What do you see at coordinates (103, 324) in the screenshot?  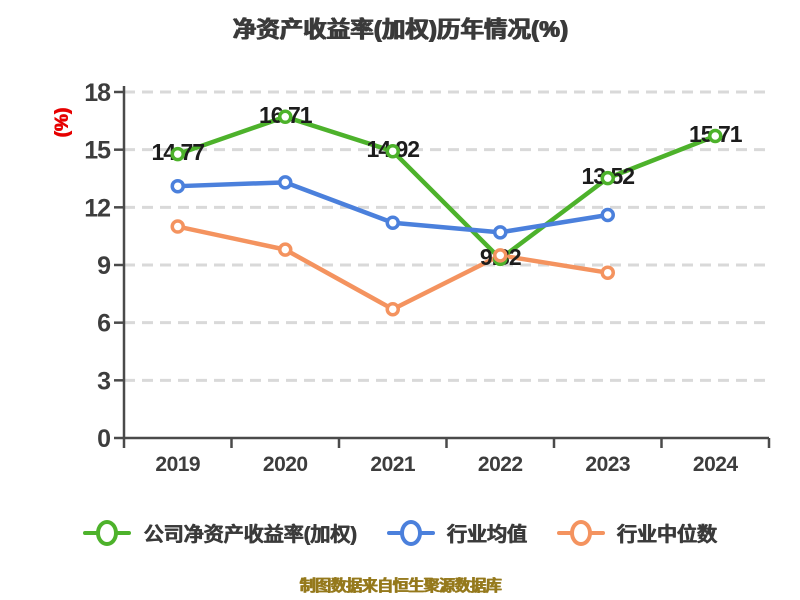 I see `y-tick-label-6: 6` at bounding box center [103, 324].